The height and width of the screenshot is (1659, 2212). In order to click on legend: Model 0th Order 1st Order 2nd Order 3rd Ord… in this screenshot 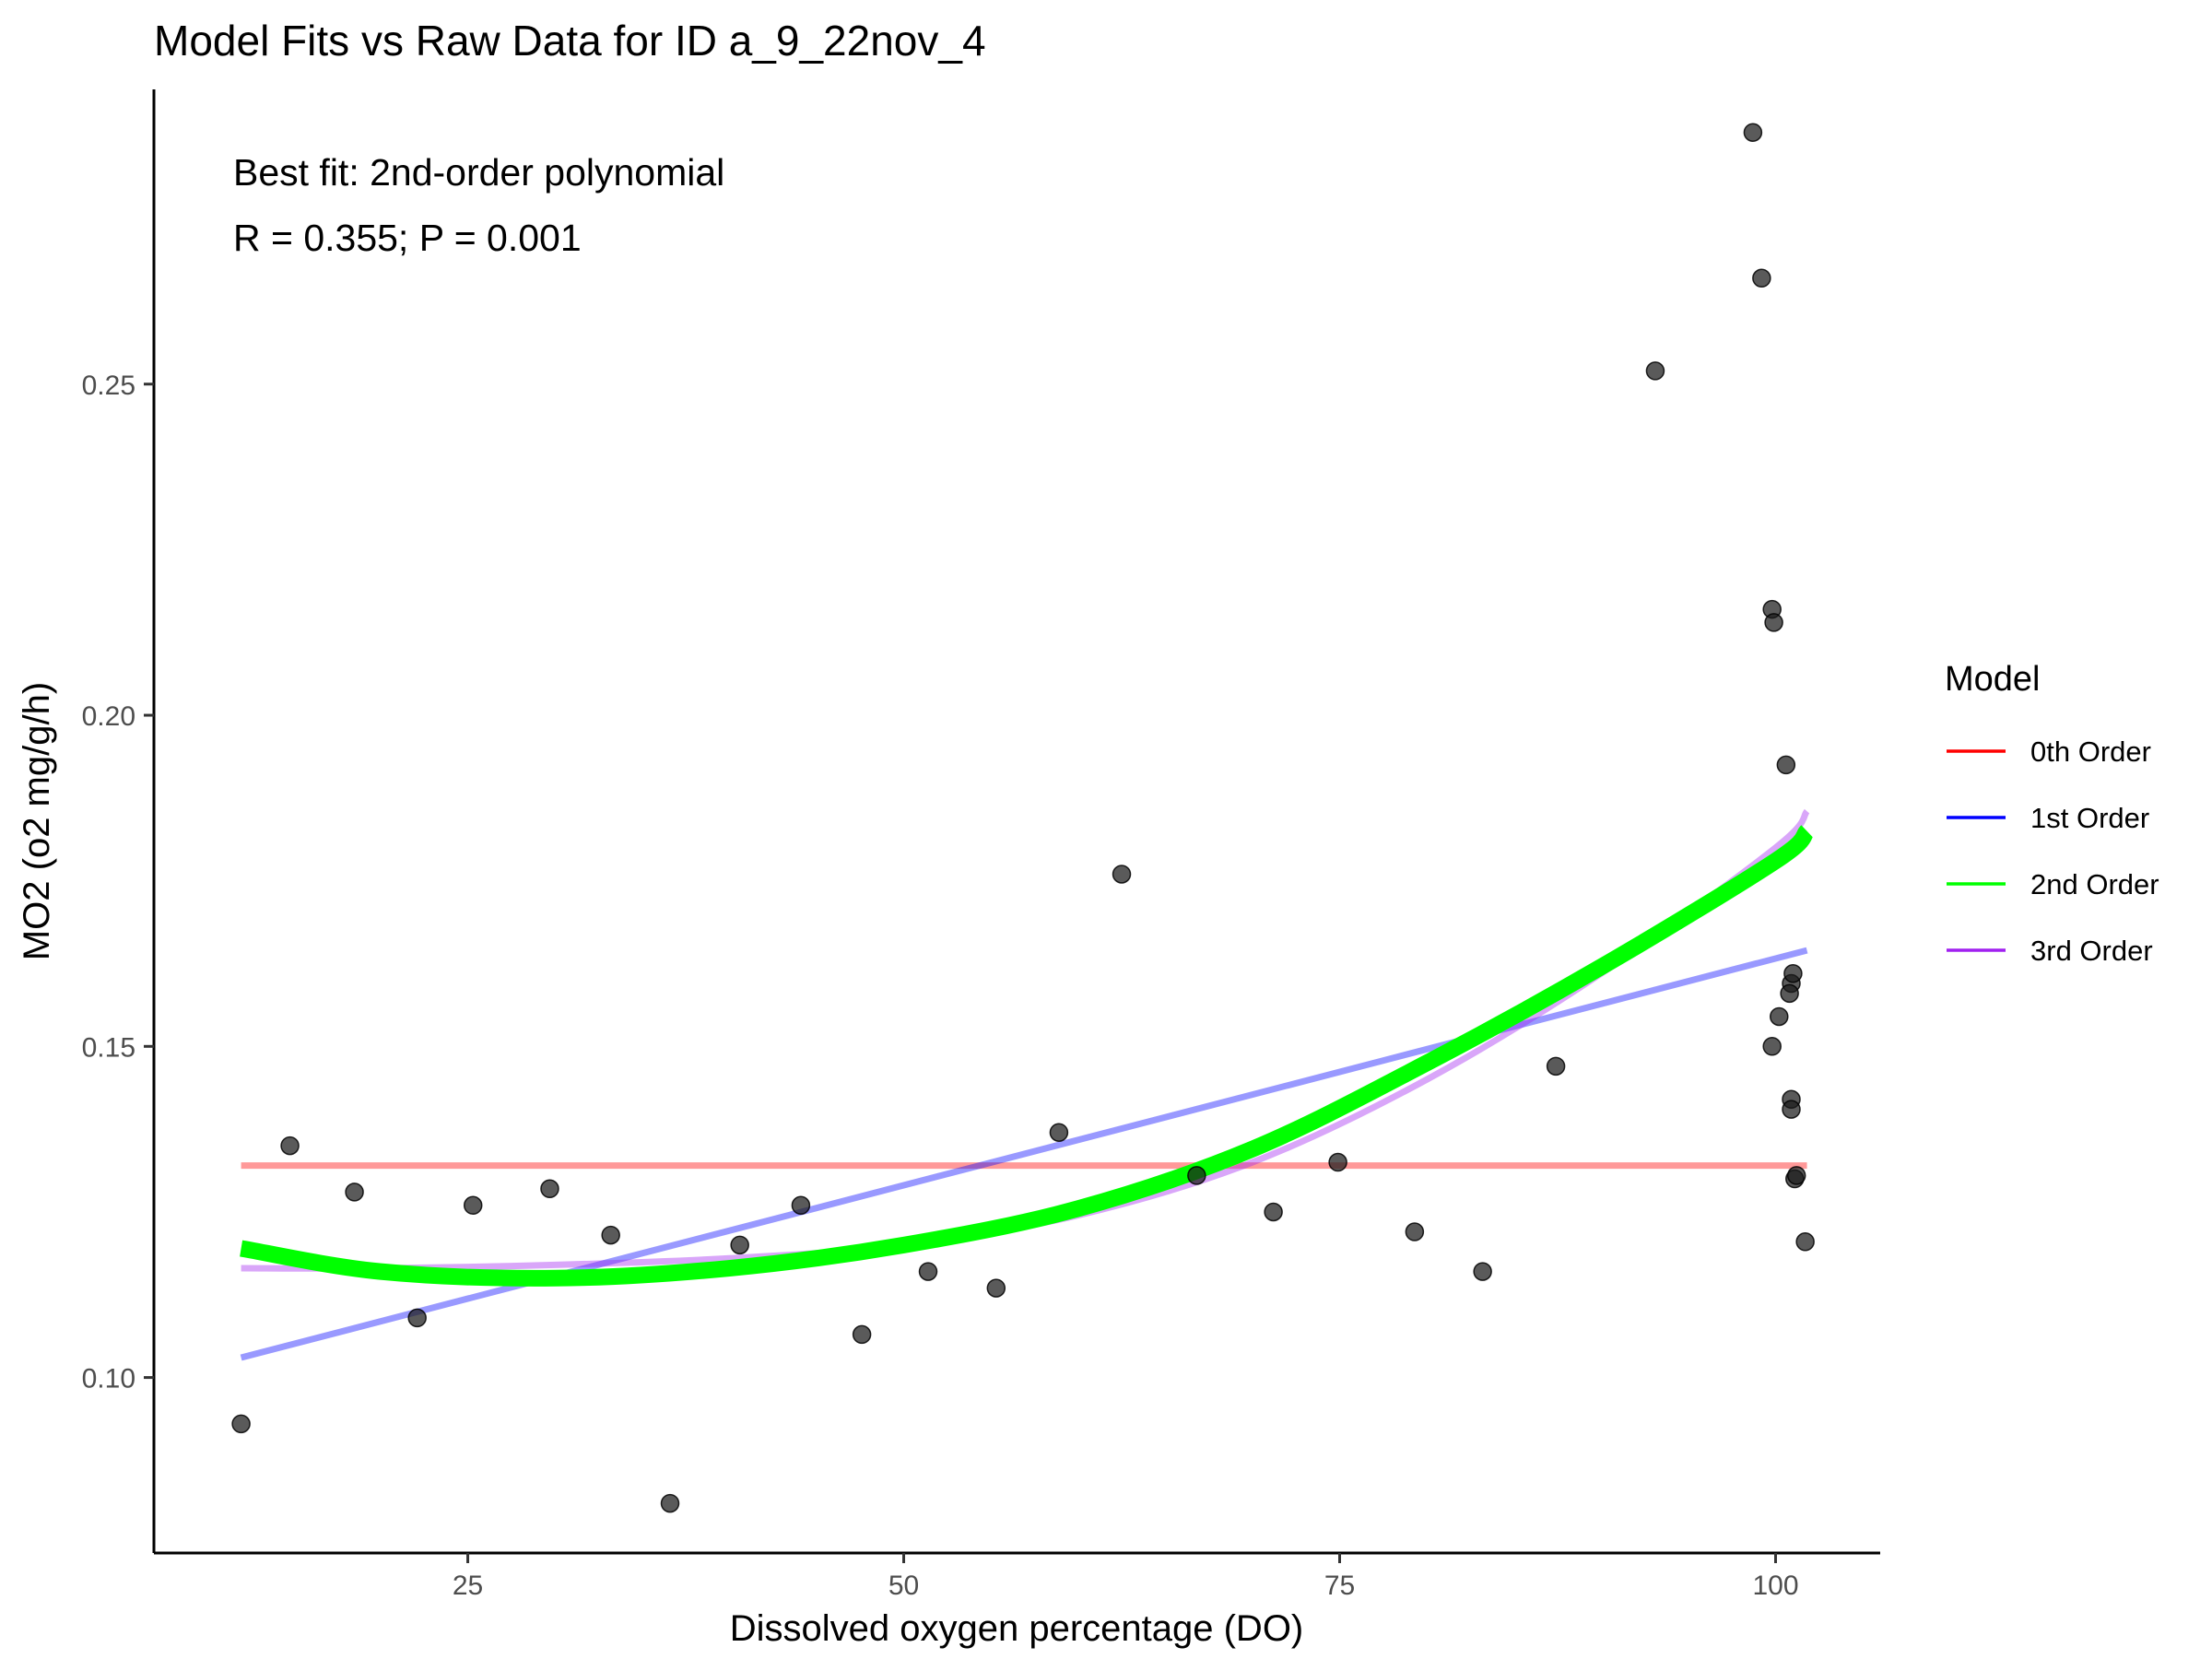, I will do `click(2052, 813)`.